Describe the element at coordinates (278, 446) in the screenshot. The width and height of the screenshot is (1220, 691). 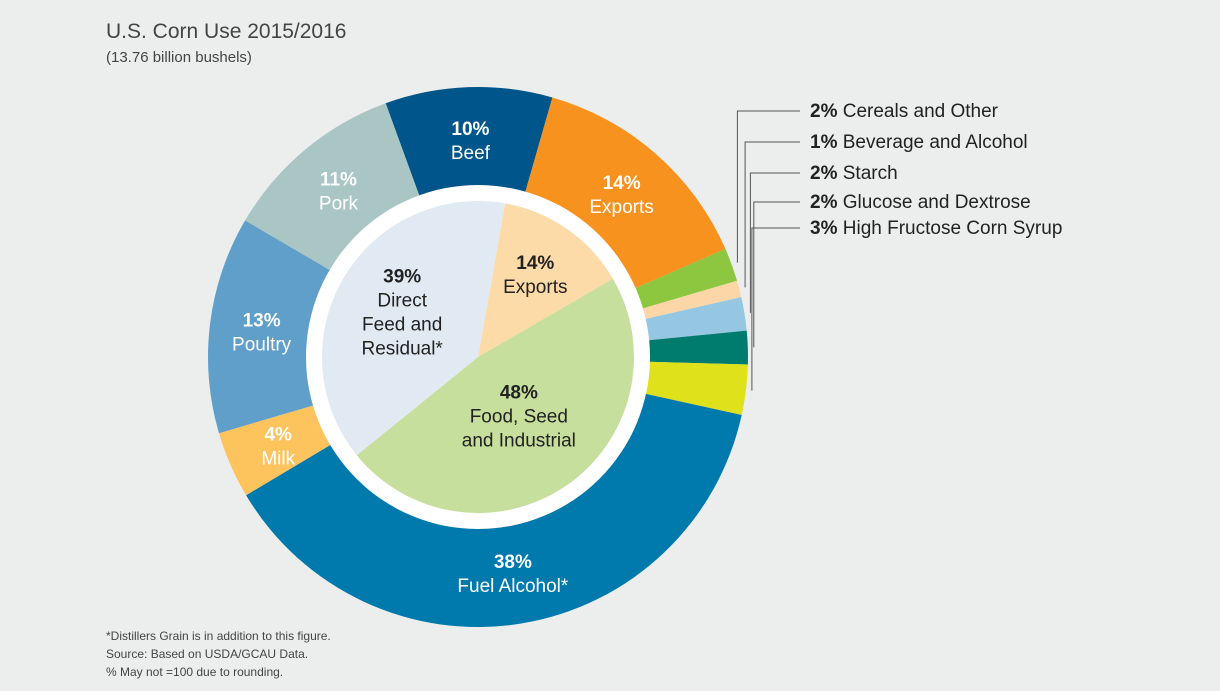
I see `ring-label-milk: 4% Milk` at that location.